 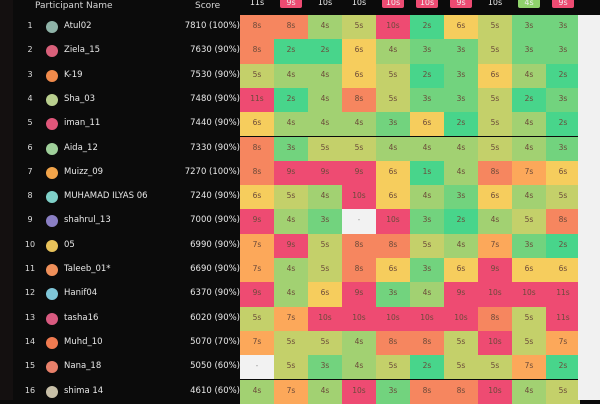 What do you see at coordinates (126, 173) in the screenshot?
I see `participant-row: 7 Muizz_09 7270 (100%)` at bounding box center [126, 173].